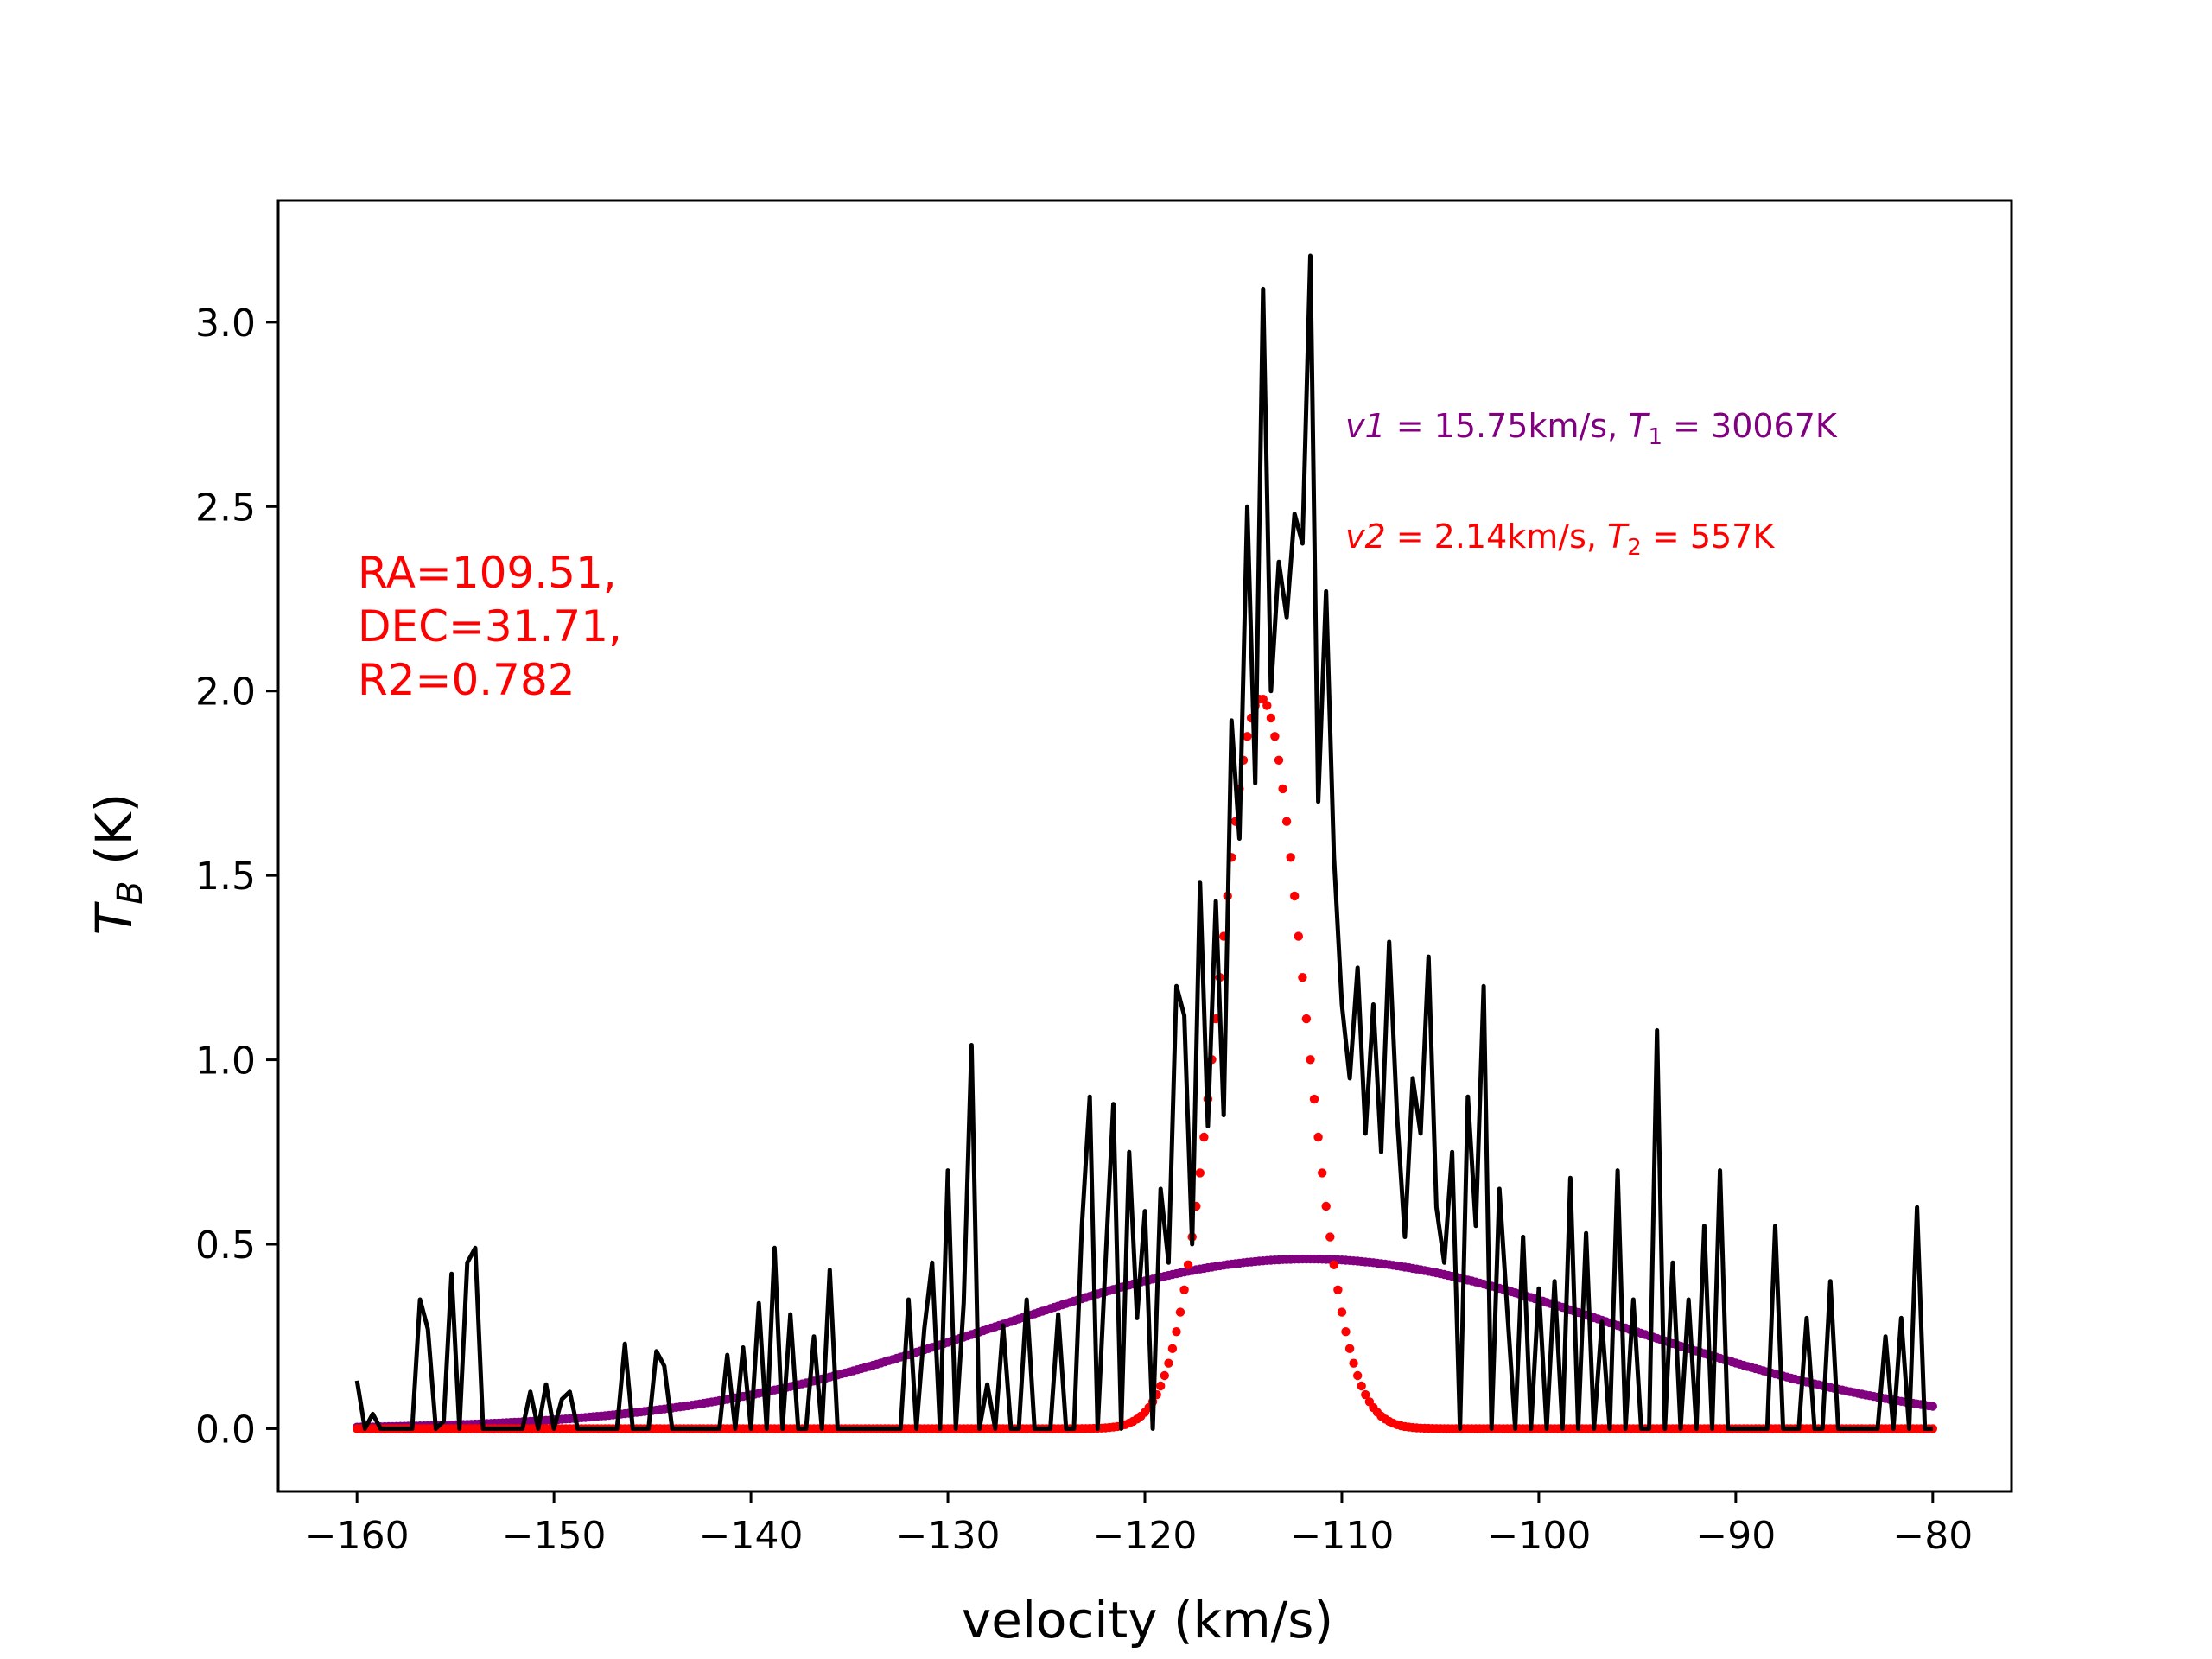 The height and width of the screenshot is (1659, 2212). What do you see at coordinates (225, 1246) in the screenshot?
I see `y-tick-label: 0.5` at bounding box center [225, 1246].